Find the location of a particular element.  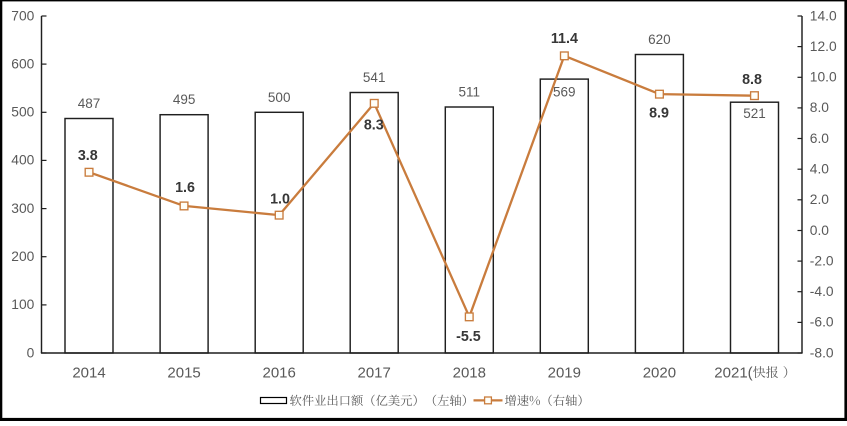

svg-text: 1.0 is located at coordinates (280, 199).